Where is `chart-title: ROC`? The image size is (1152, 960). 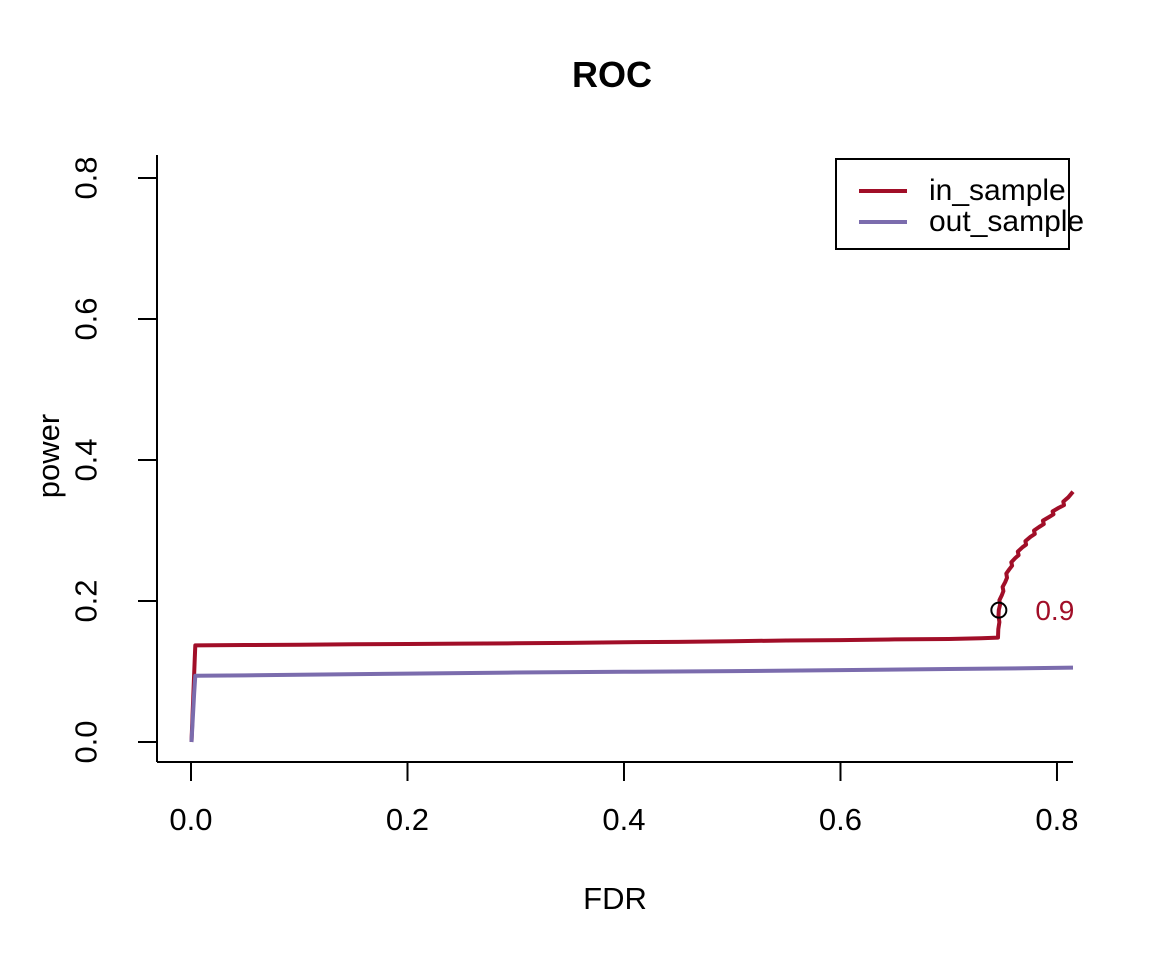 chart-title: ROC is located at coordinates (612, 74).